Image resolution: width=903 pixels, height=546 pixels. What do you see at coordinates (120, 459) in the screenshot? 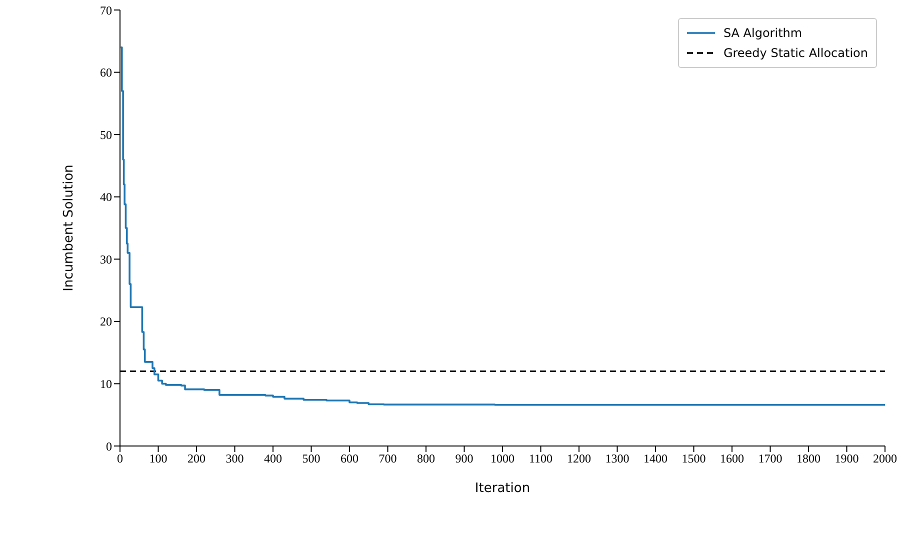
I see `x-tick-label: 0` at bounding box center [120, 459].